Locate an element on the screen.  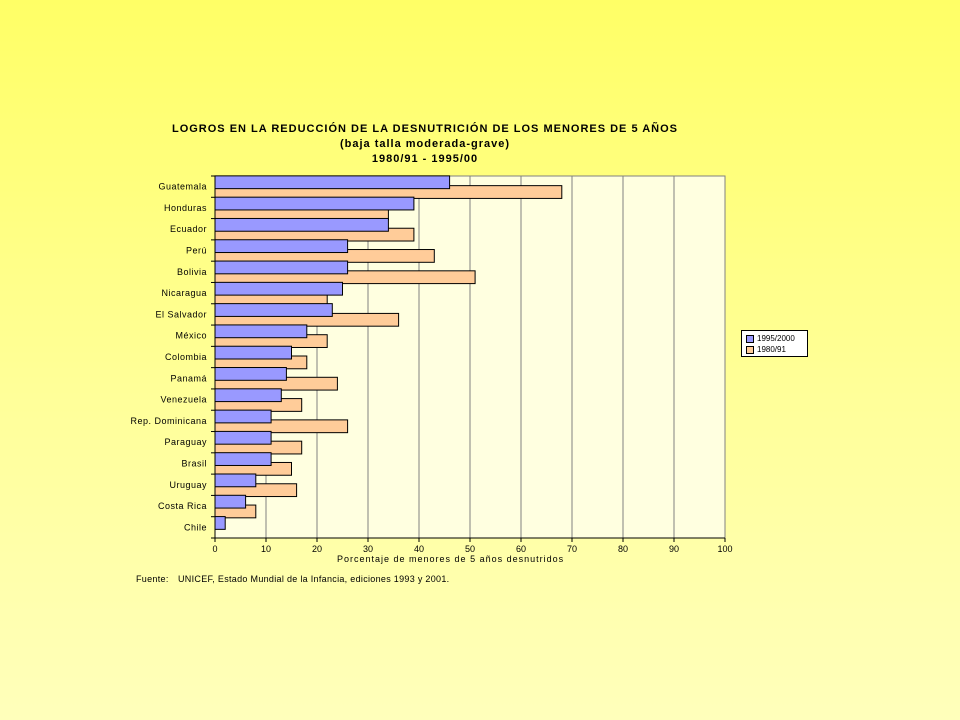
chart-title-line-2: (baja talla moderada-grave) is located at coordinates (425, 144).